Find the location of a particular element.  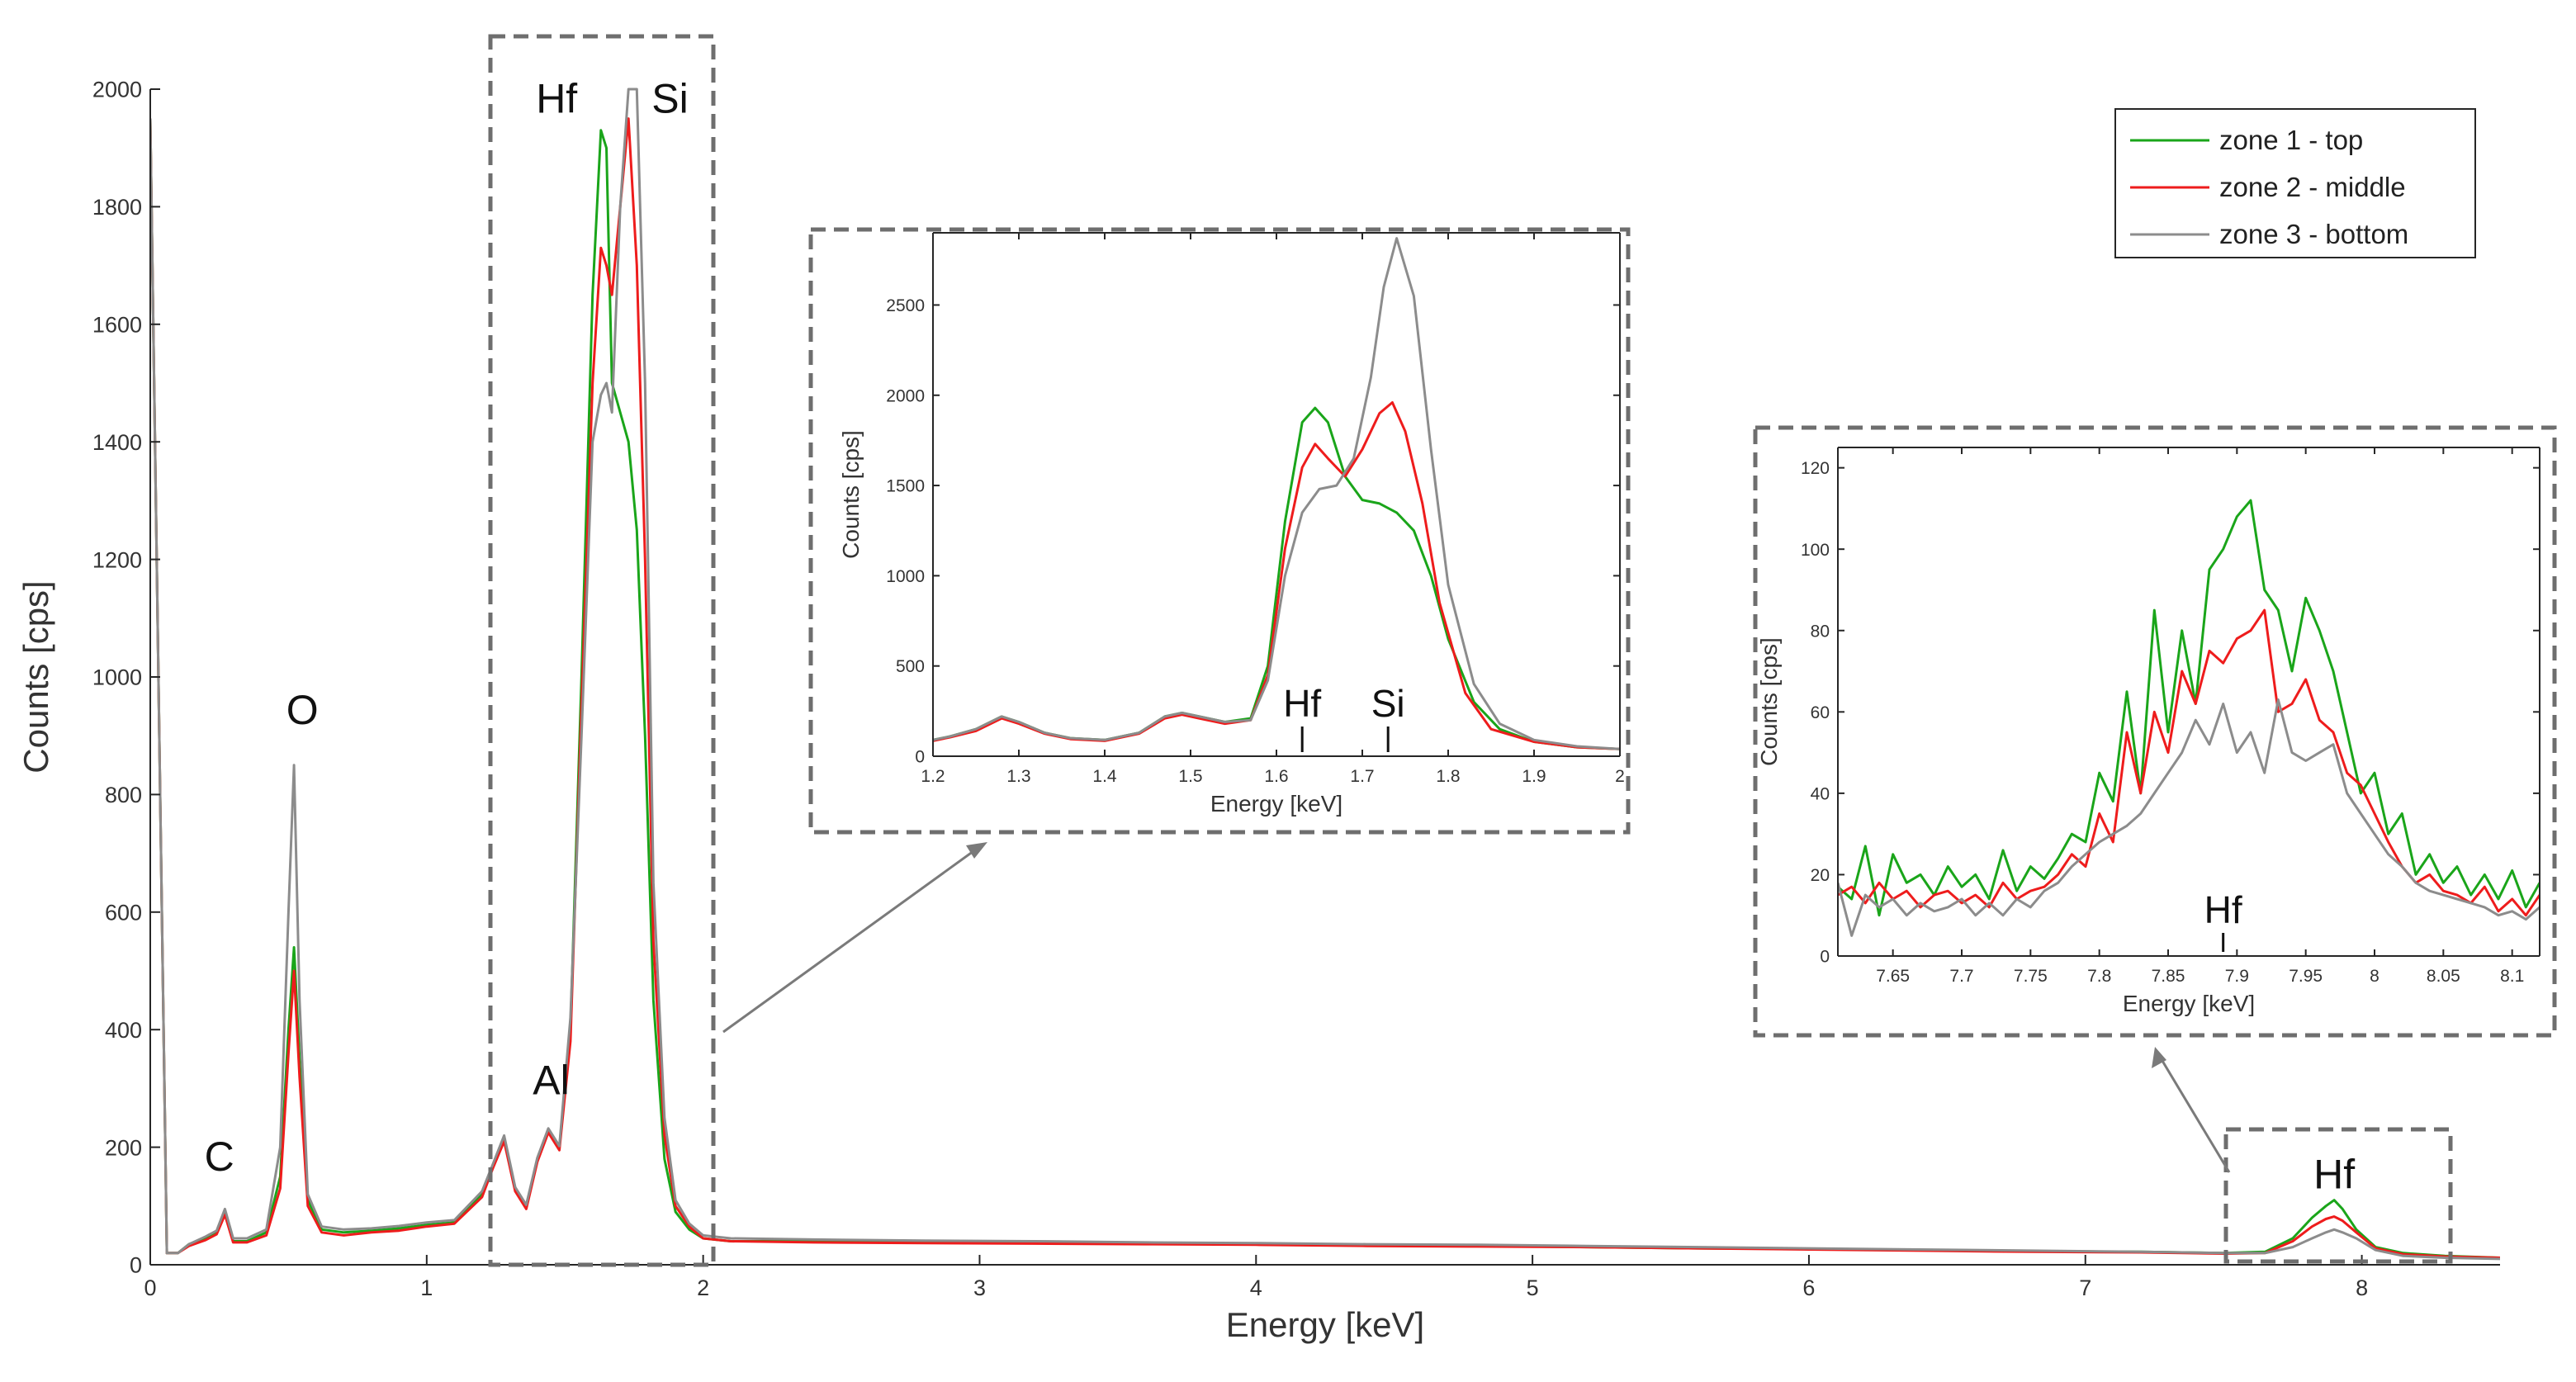

inset-hf-l-x-tick-label: 7.85 is located at coordinates (2168, 976).